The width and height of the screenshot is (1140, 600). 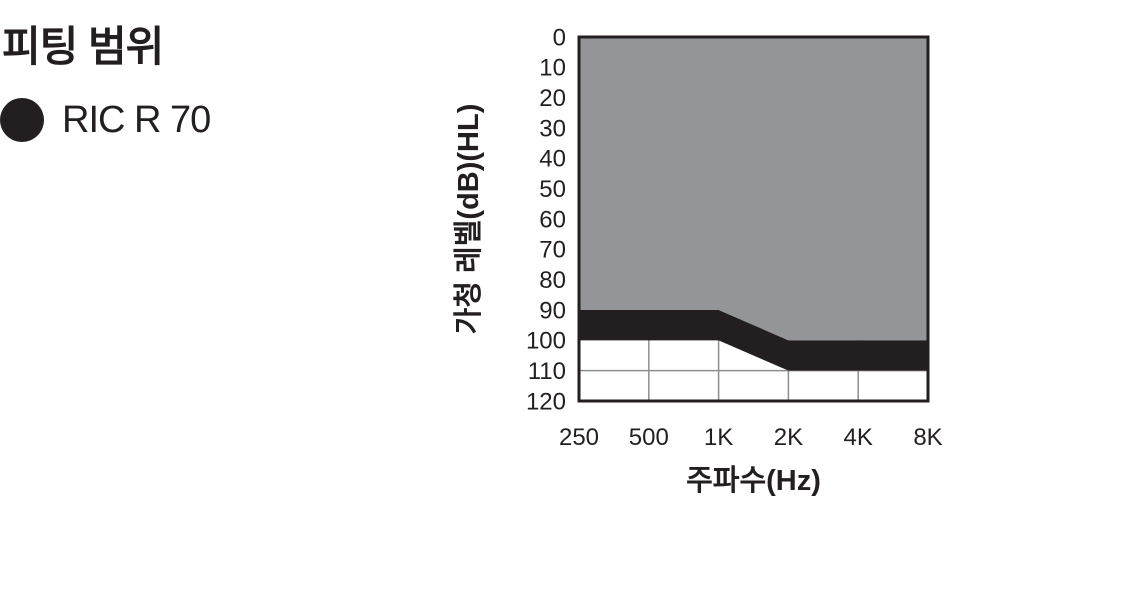 What do you see at coordinates (552, 280) in the screenshot?
I see `y-tick-label: 80` at bounding box center [552, 280].